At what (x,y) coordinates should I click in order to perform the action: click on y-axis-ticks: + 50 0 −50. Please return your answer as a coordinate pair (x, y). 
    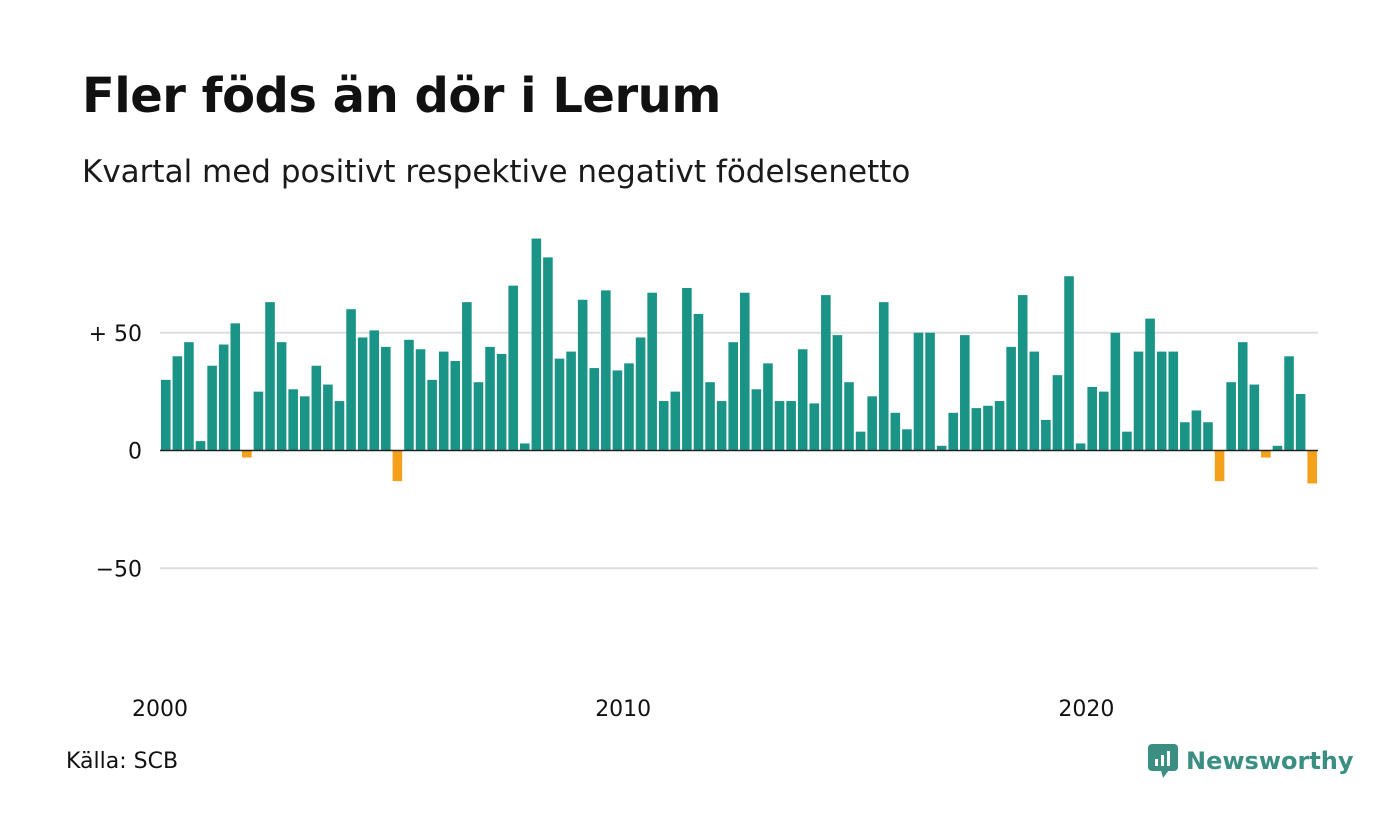
    Looking at the image, I should click on (115, 452).